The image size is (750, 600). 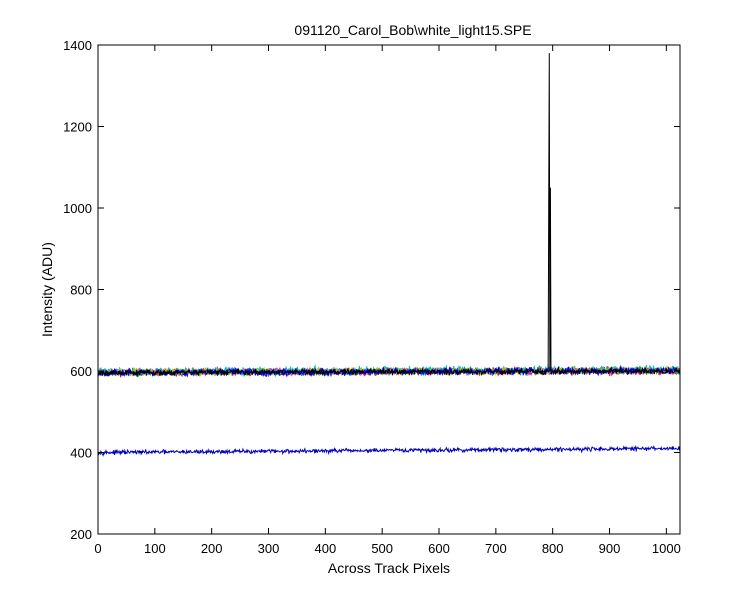 I want to click on x-tick-label: 300, so click(x=269, y=548).